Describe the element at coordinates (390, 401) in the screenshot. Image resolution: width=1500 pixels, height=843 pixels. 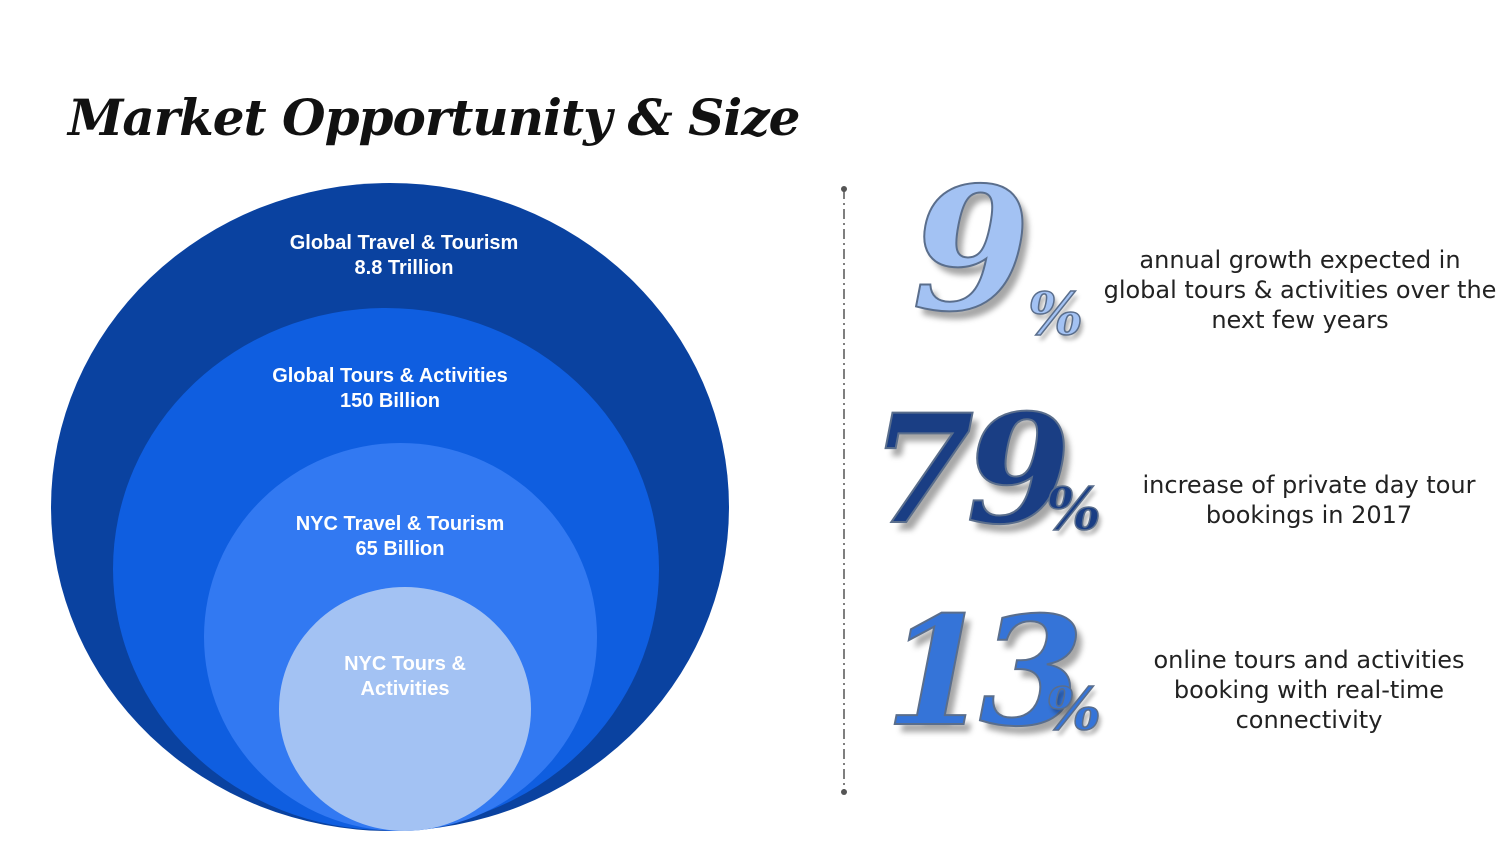
I see `market-value: 150 Billion` at that location.